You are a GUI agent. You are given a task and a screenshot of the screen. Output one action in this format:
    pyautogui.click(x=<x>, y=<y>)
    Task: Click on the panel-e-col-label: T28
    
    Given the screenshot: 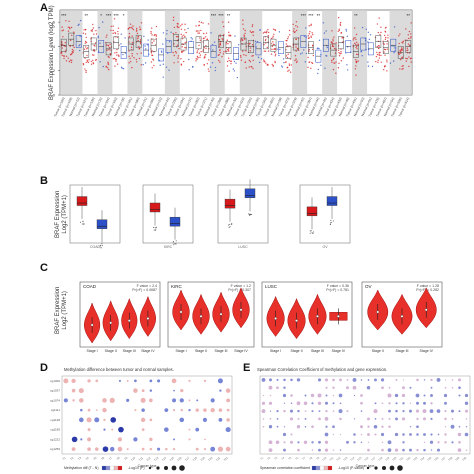 What is the action you would take?
    pyautogui.click(x=450, y=458)
    